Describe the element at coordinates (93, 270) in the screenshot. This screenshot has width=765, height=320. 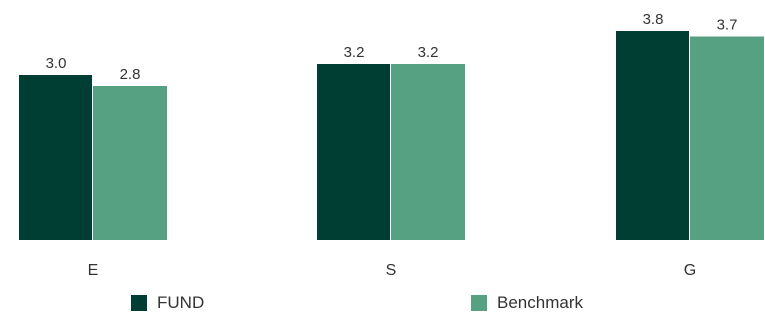
I see `x-tick-label-e: E` at that location.